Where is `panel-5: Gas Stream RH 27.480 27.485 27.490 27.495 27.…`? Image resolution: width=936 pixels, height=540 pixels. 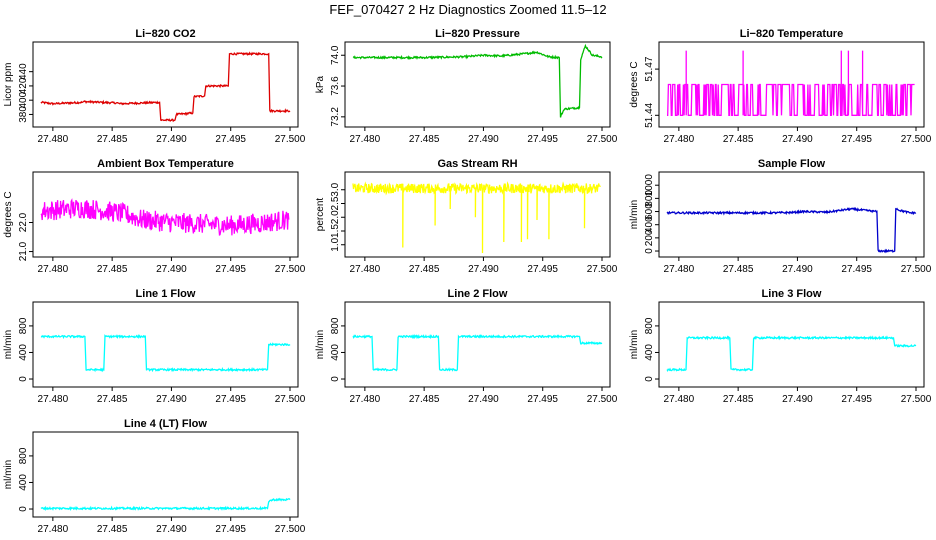 panel-5: Gas Stream RH 27.480 27.485 27.490 27.495 27.… is located at coordinates (466, 216).